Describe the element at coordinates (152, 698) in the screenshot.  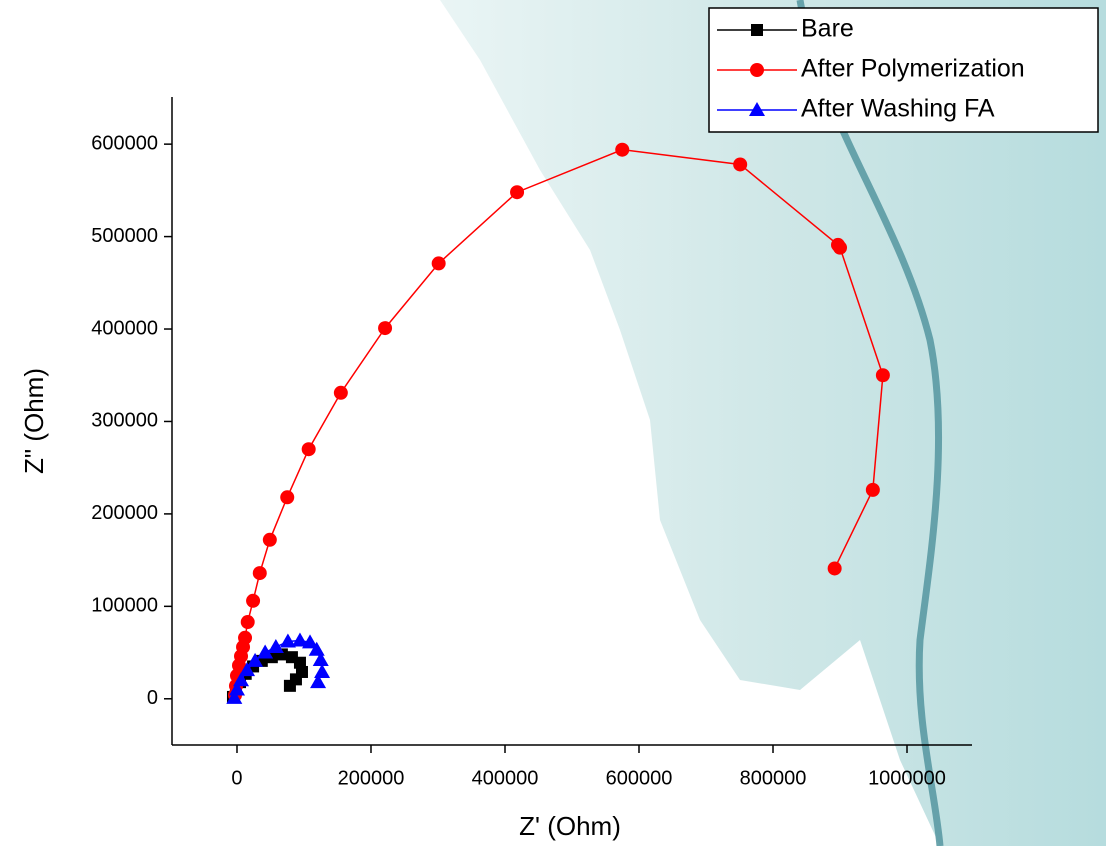
I see `y-tick-label: 0` at that location.